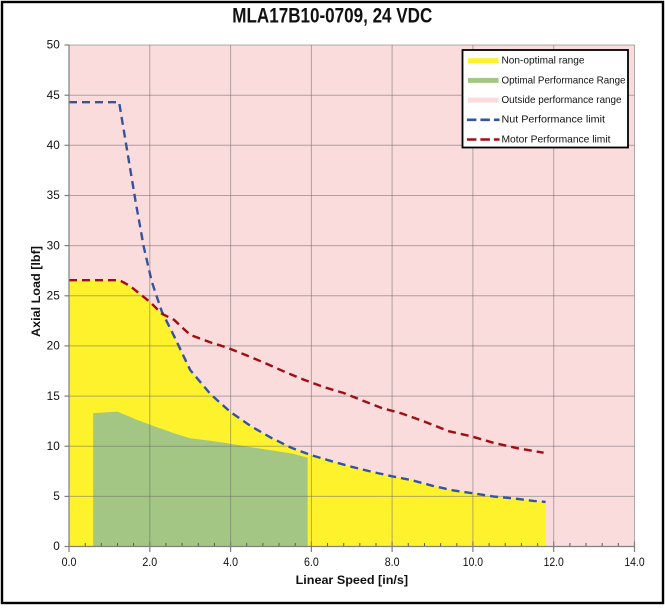  I want to click on svg-text: 10.0, so click(473, 562).